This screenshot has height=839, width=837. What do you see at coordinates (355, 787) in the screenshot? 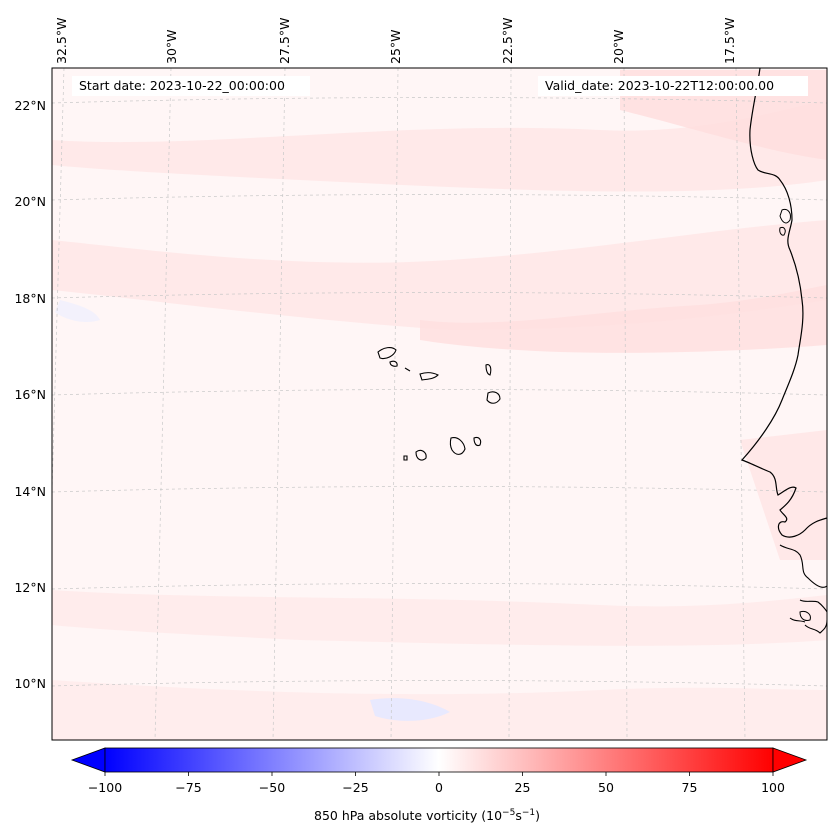
I see `colorbar-tick-minus-25: −25` at bounding box center [355, 787].